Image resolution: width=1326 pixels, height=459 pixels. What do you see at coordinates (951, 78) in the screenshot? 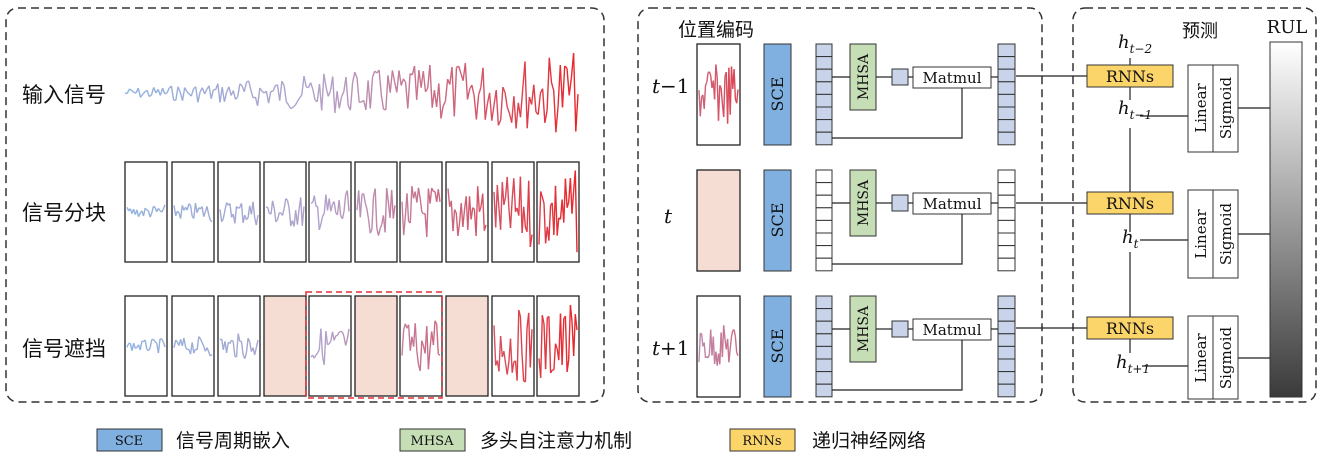
I see `matmul-label-t-minus-1: Matmul` at bounding box center [951, 78].